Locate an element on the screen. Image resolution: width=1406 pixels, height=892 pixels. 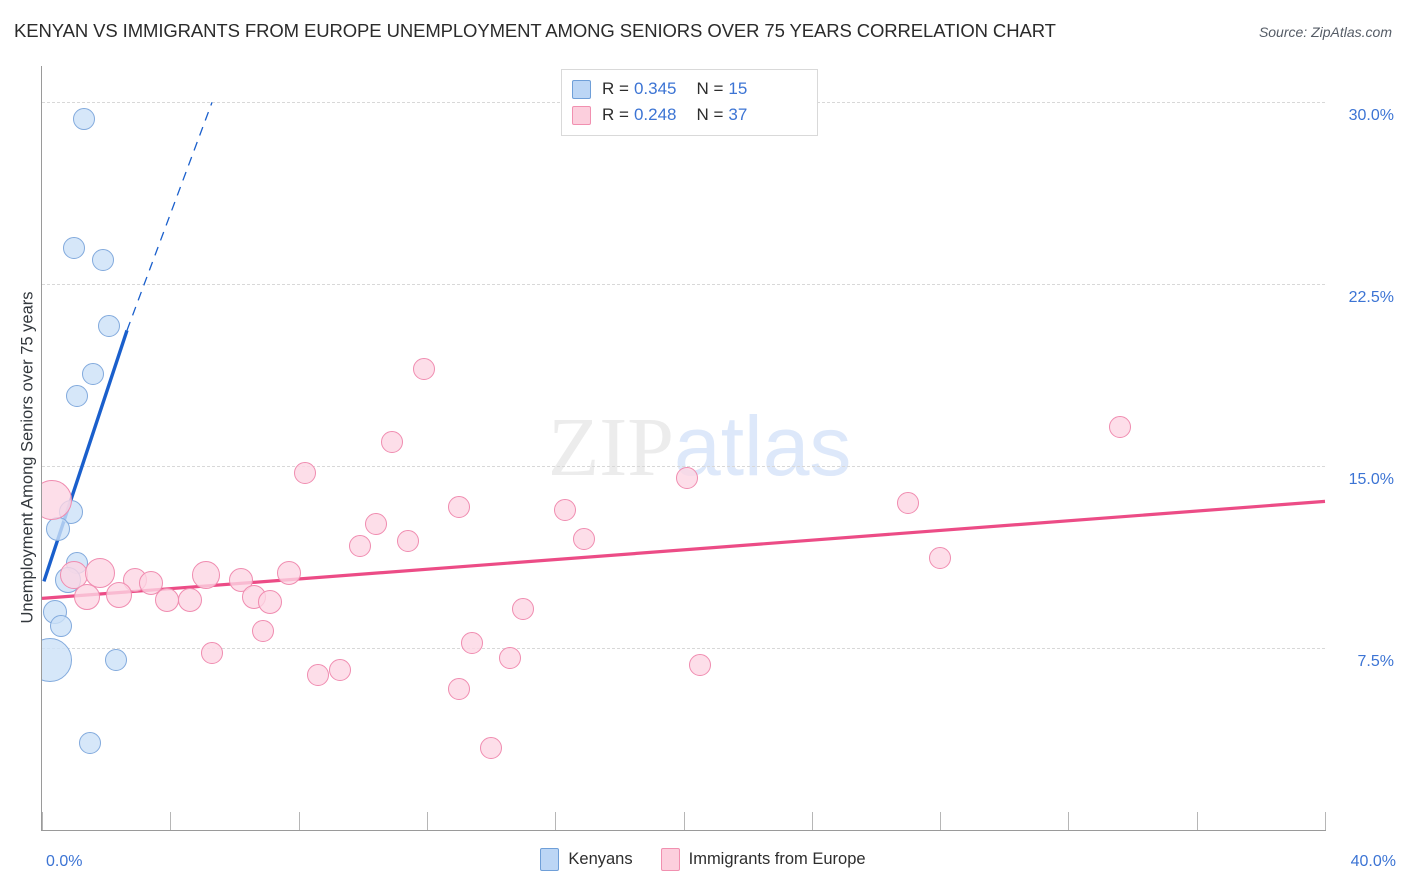
y-tick-label: 30.0% is located at coordinates (1371, 116).